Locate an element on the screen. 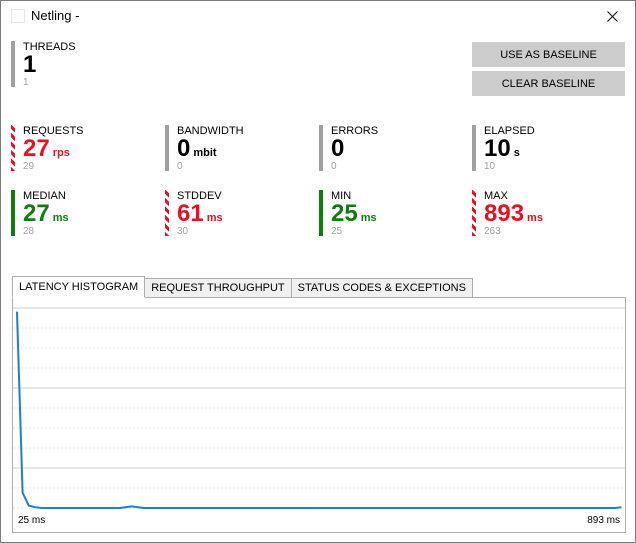 The image size is (636, 543). metric-min: MIN 25 ms 25 is located at coordinates (389, 217).